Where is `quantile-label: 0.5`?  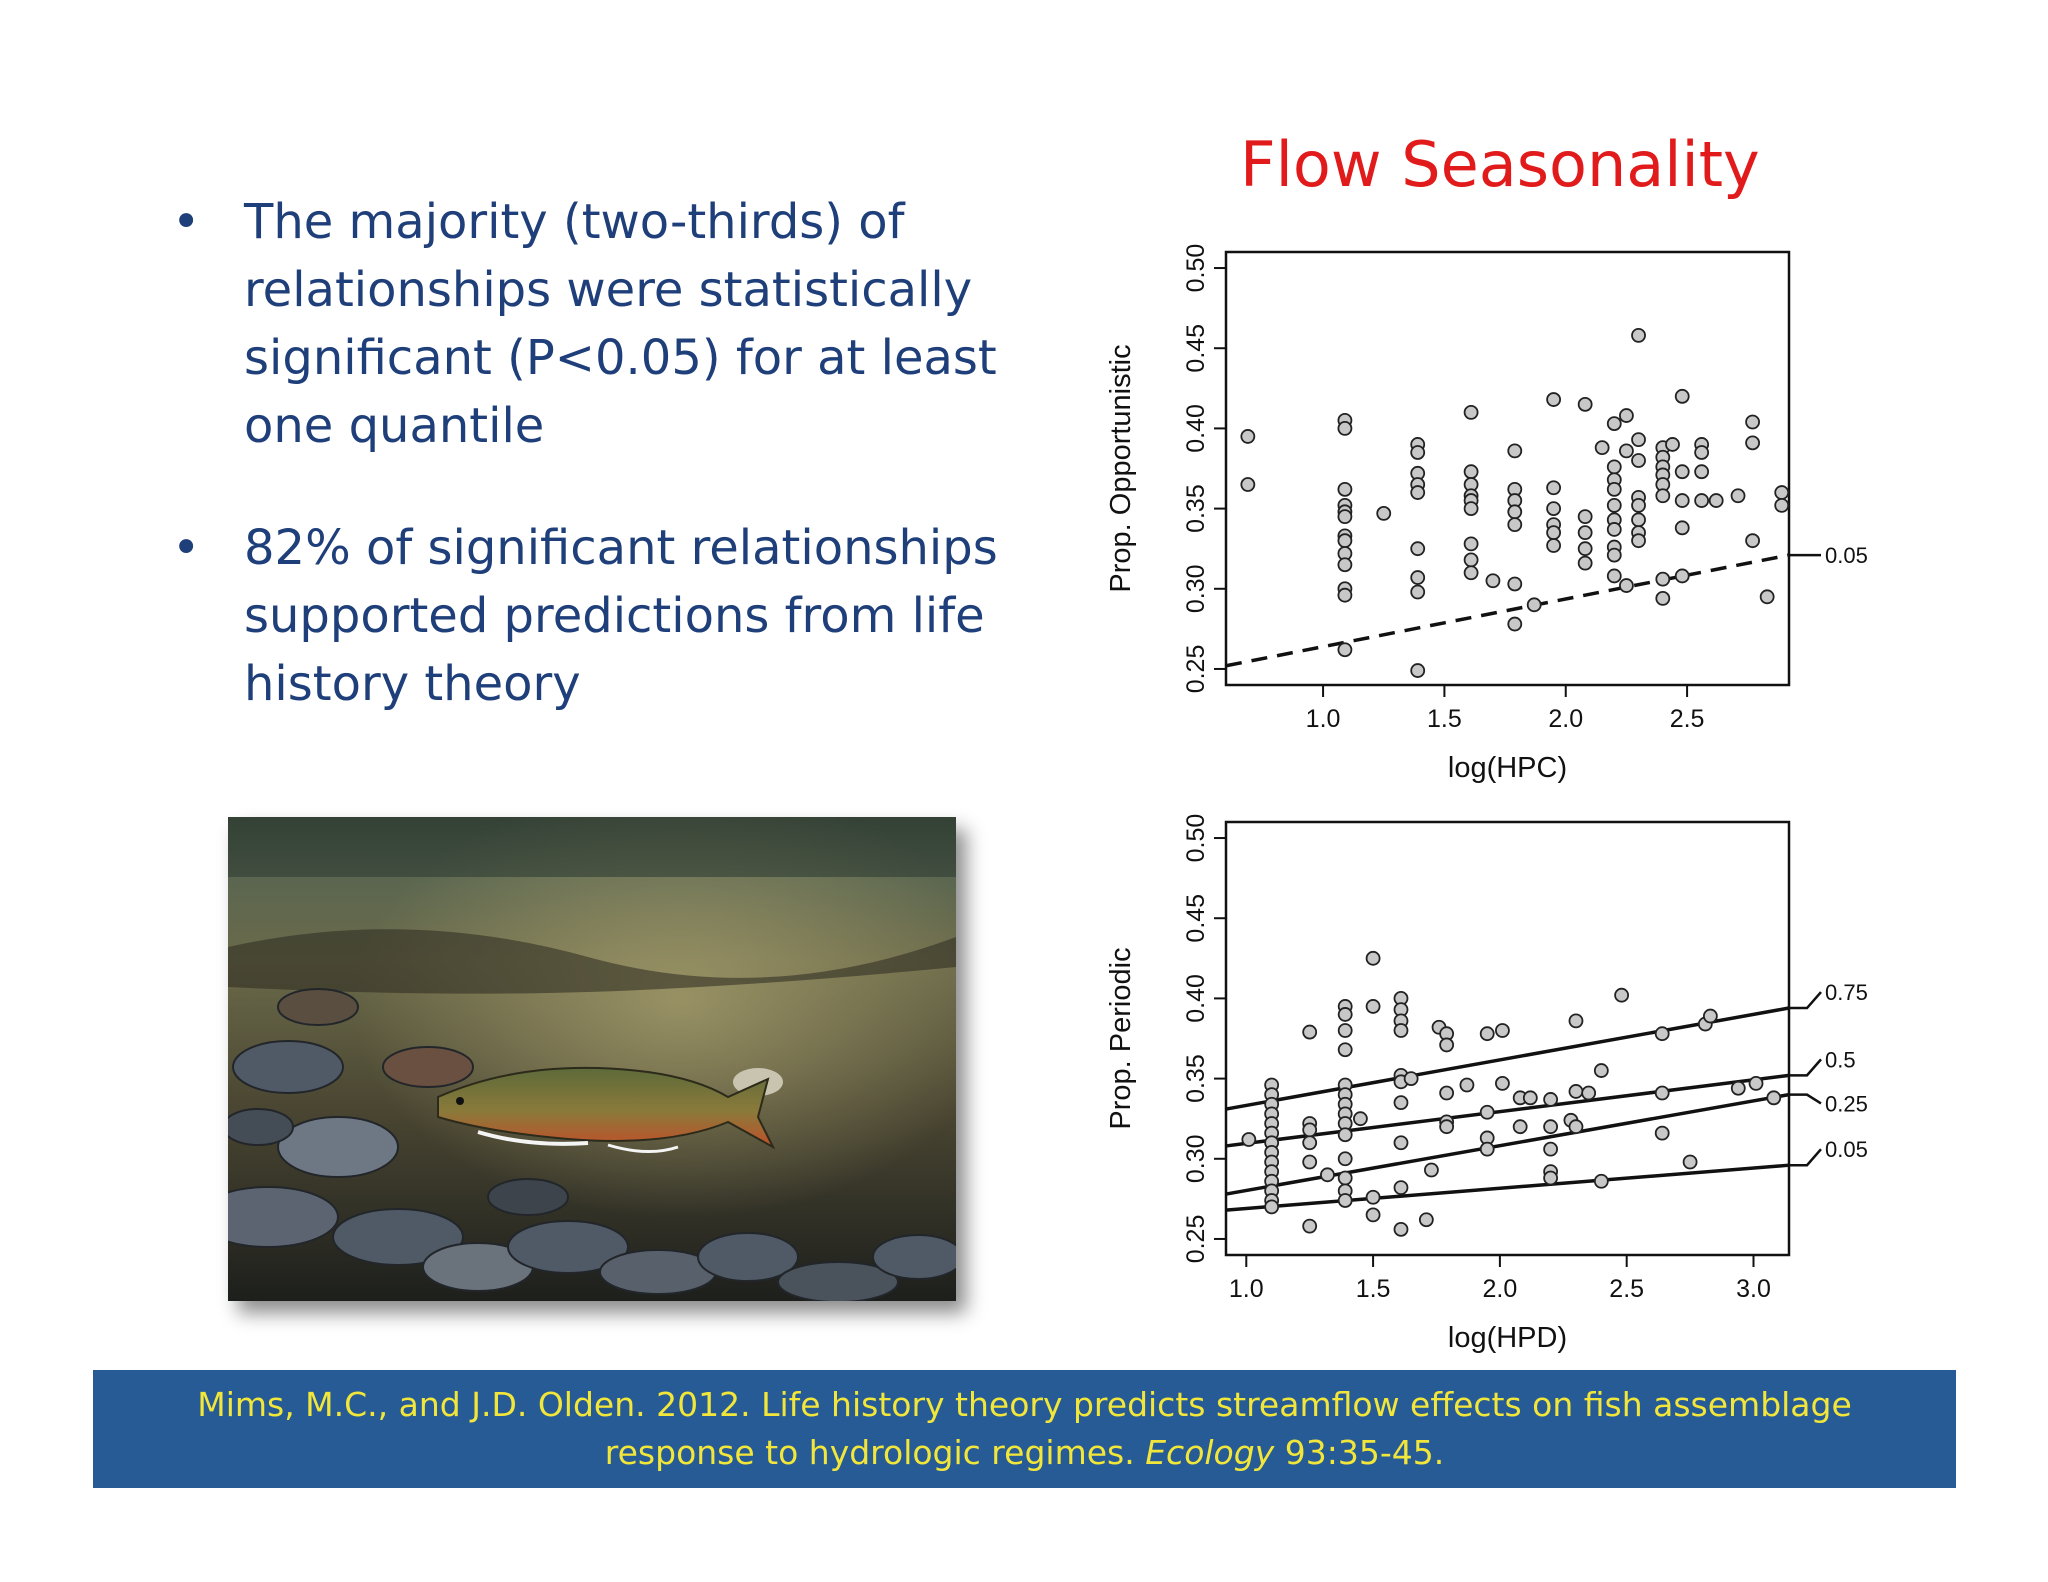
quantile-label: 0.5 is located at coordinates (1840, 1059).